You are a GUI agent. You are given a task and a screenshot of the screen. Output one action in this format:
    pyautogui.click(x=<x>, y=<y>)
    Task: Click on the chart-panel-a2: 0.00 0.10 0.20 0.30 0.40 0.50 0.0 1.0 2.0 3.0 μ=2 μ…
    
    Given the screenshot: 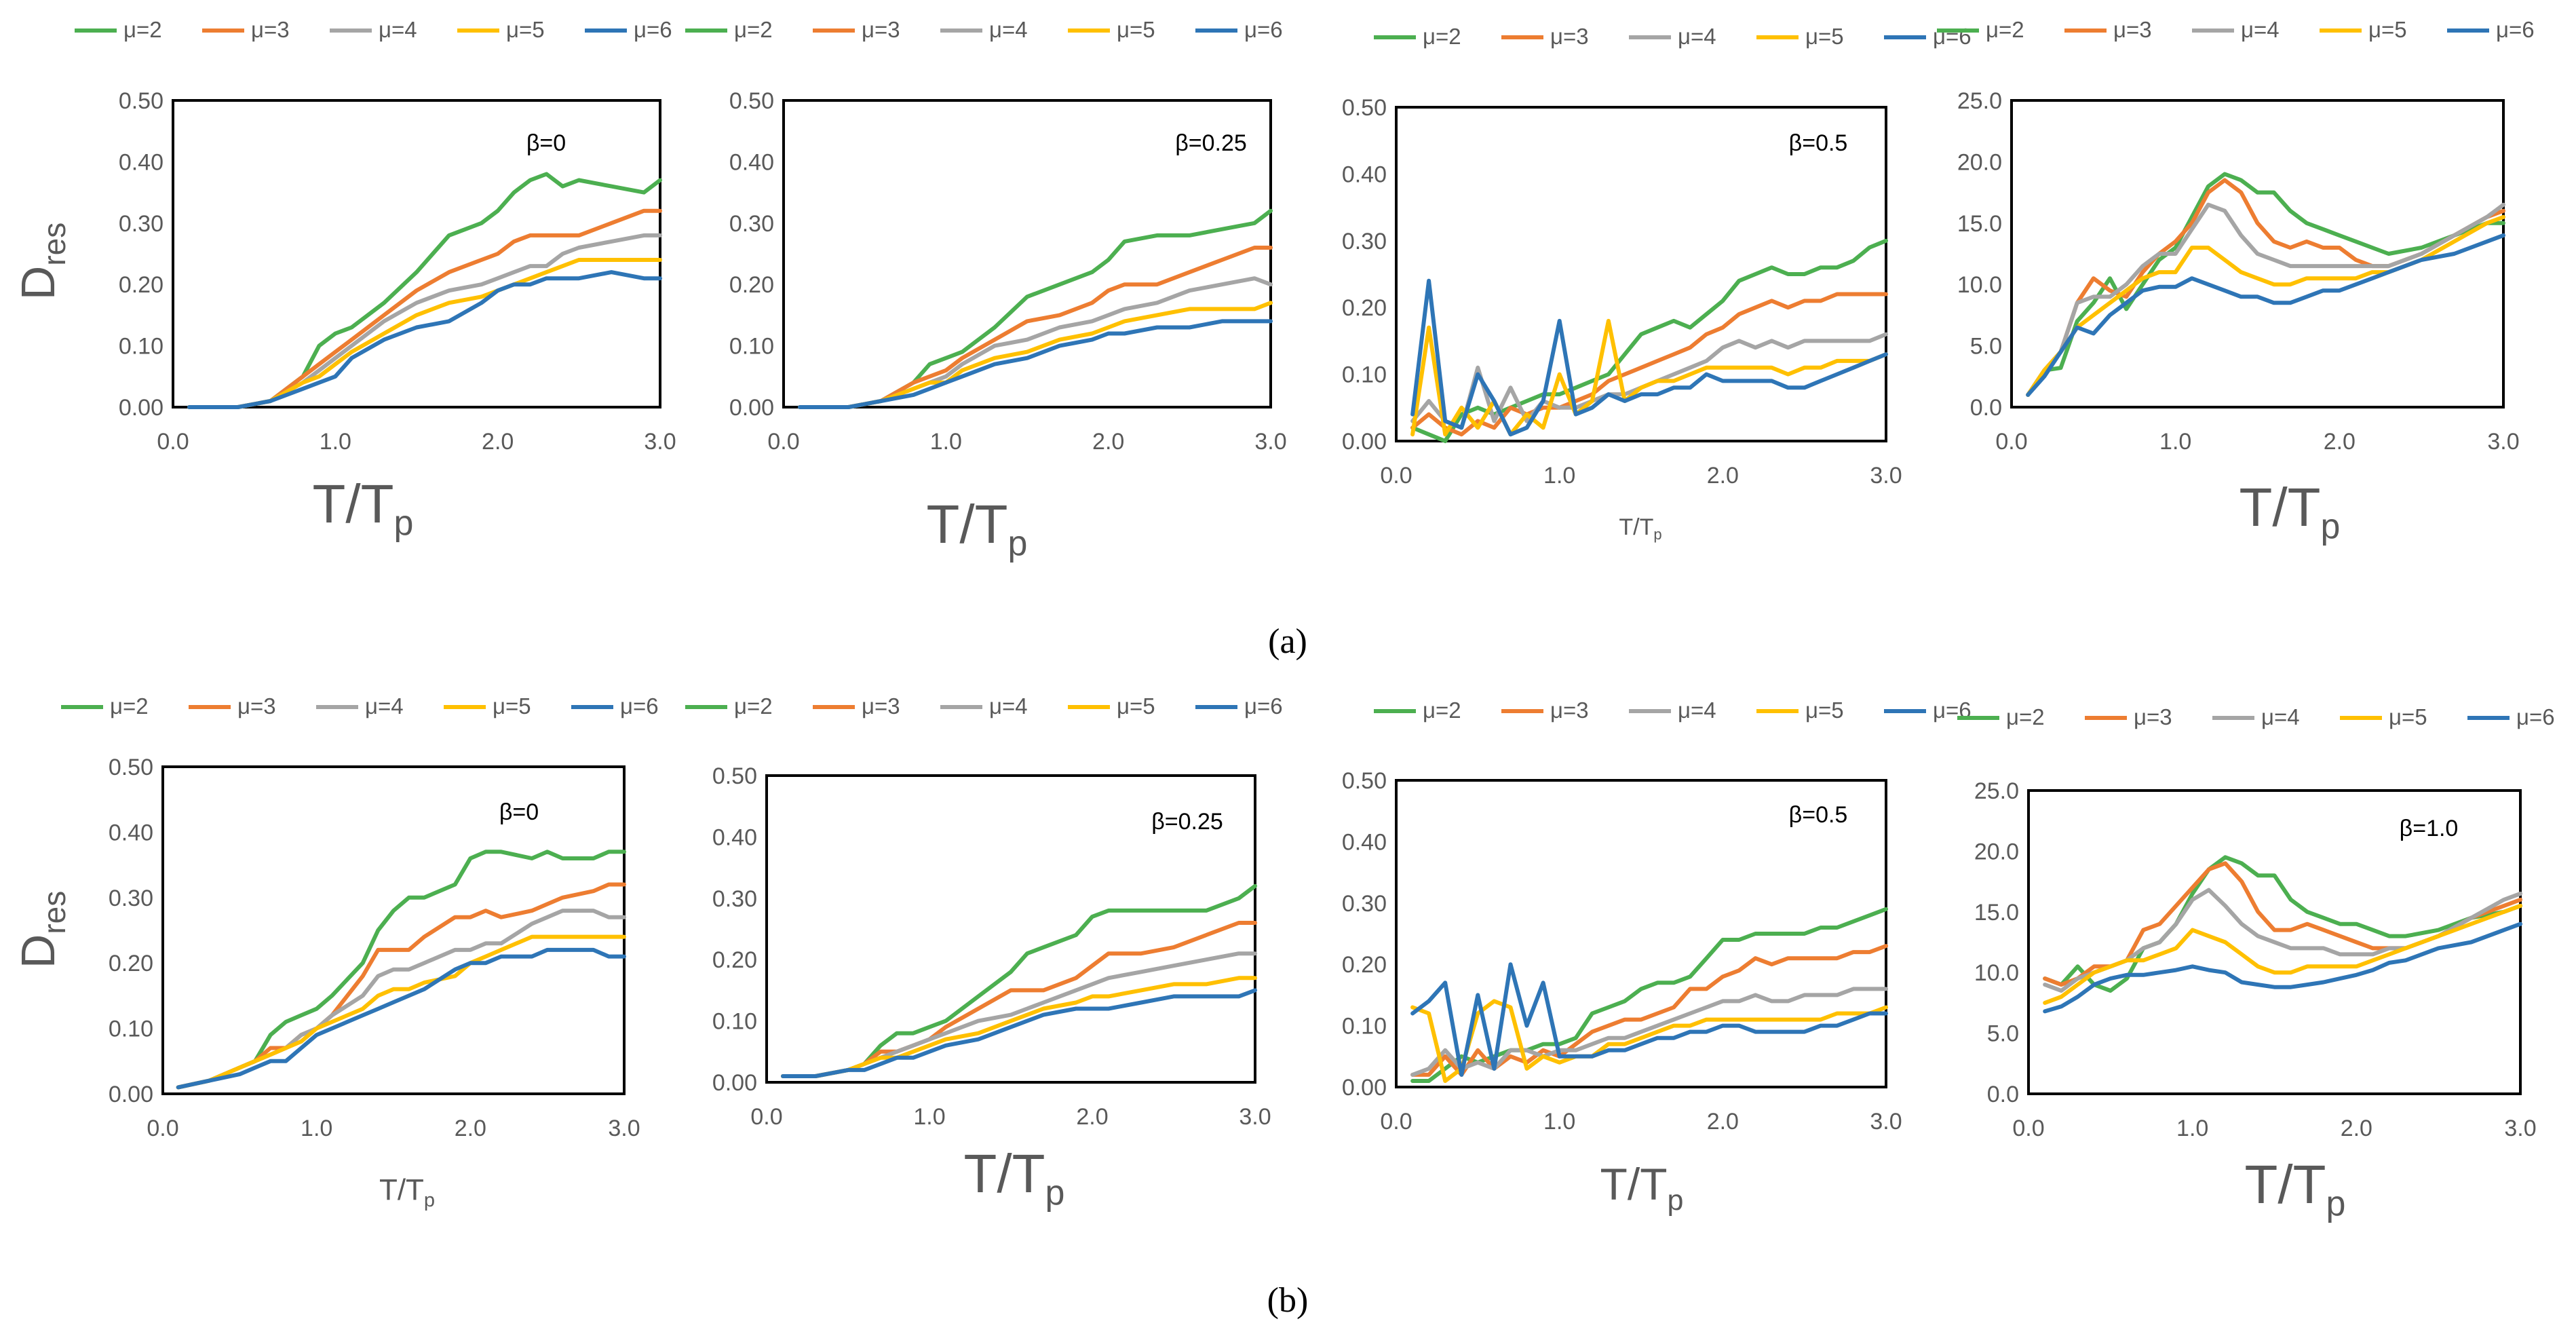 What is the action you would take?
    pyautogui.click(x=986, y=290)
    